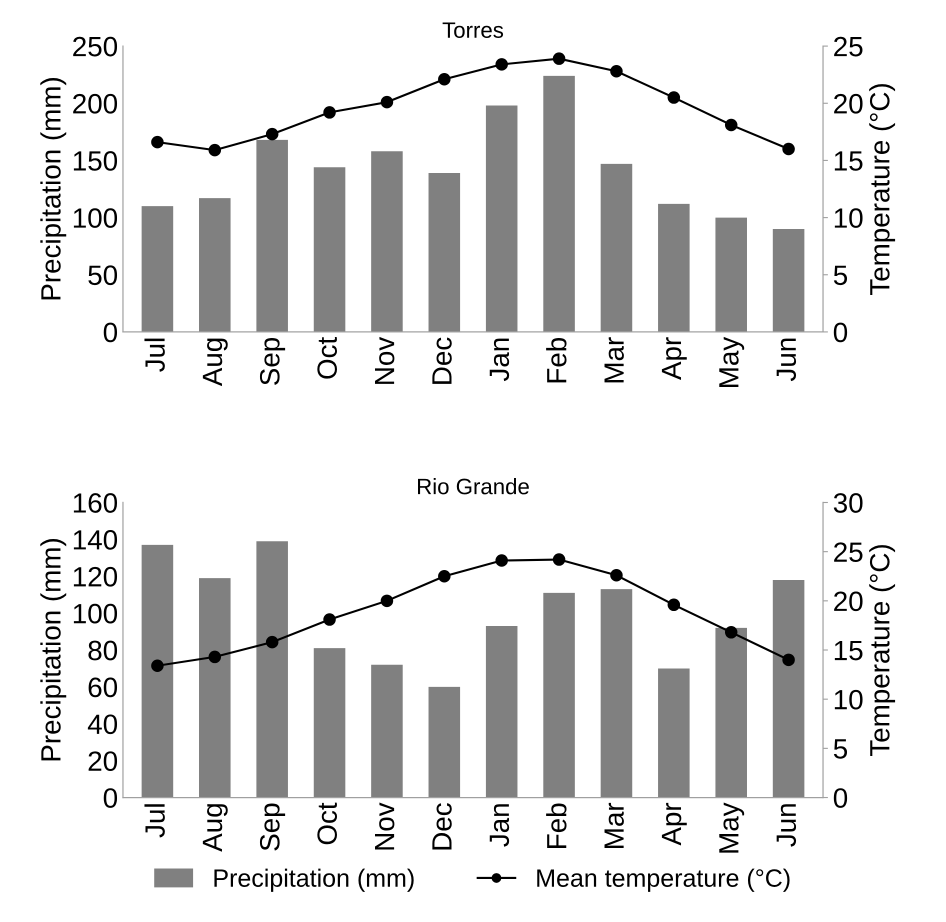  What do you see at coordinates (314, 880) in the screenshot?
I see `legend-label: Precipitation (mm)` at bounding box center [314, 880].